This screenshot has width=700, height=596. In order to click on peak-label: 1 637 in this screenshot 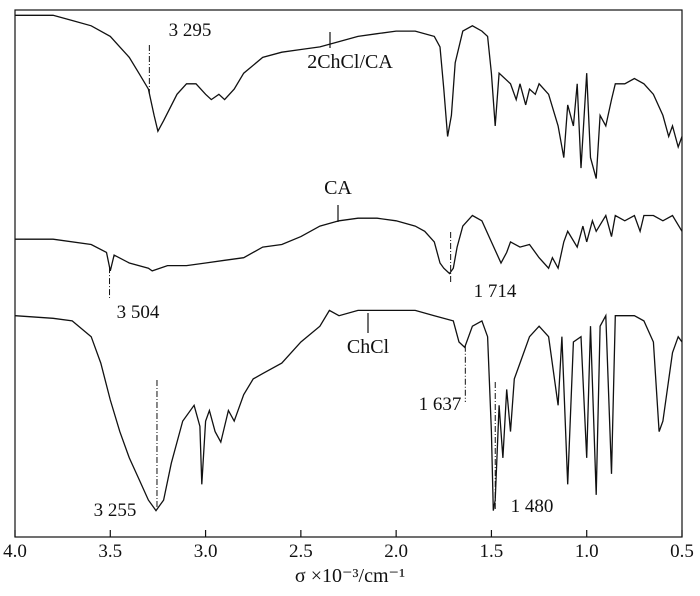, I will do `click(440, 404)`.